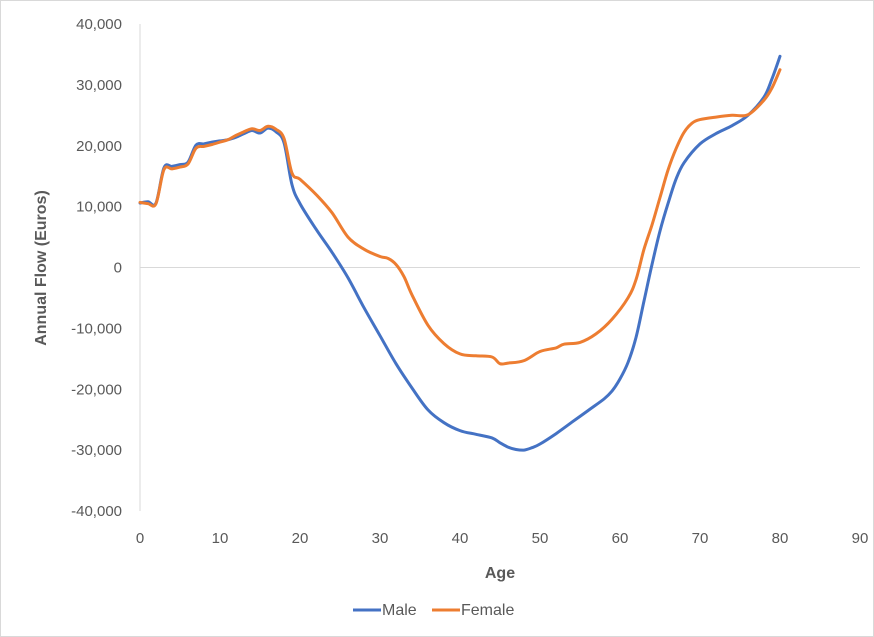 The image size is (874, 637). I want to click on x-tick-label: 30, so click(380, 538).